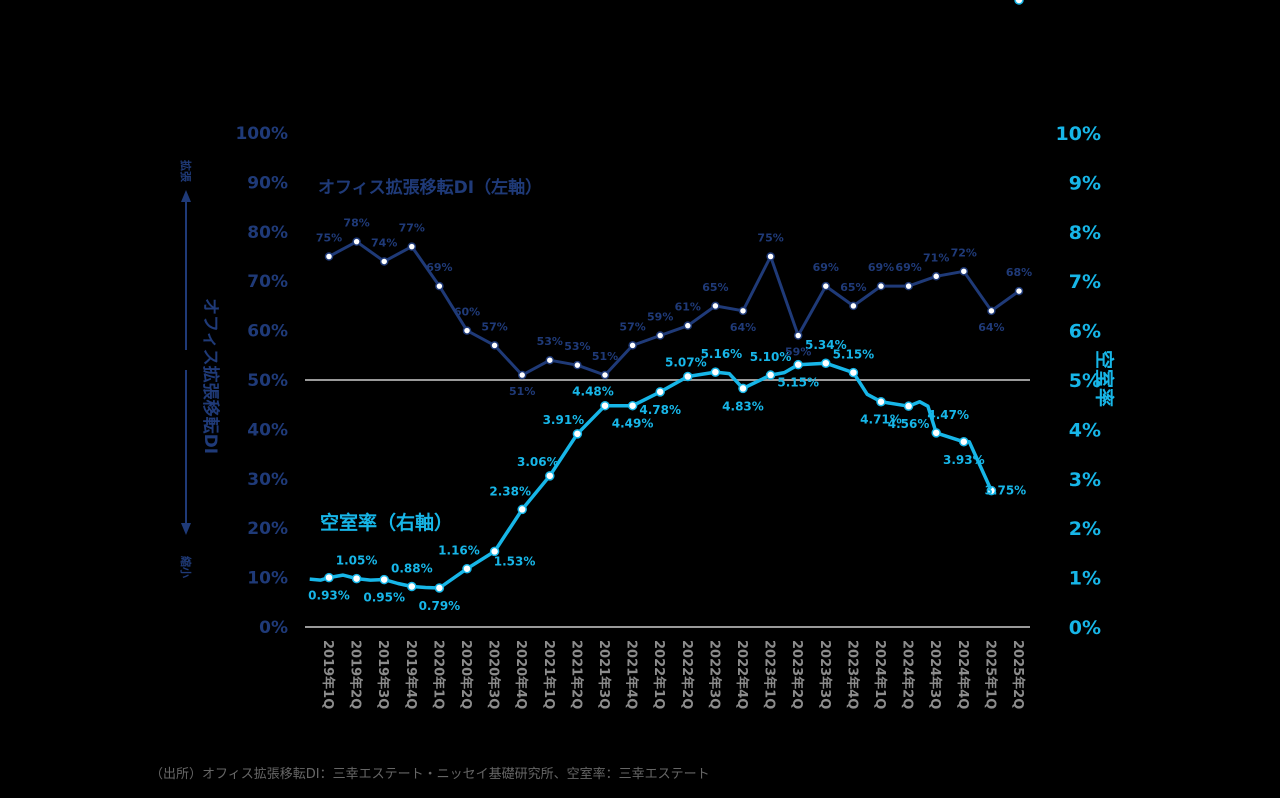 This screenshot has height=798, width=1280. What do you see at coordinates (935, 674) in the screenshot?
I see `x-tick-label: 2024年3Q` at bounding box center [935, 674].